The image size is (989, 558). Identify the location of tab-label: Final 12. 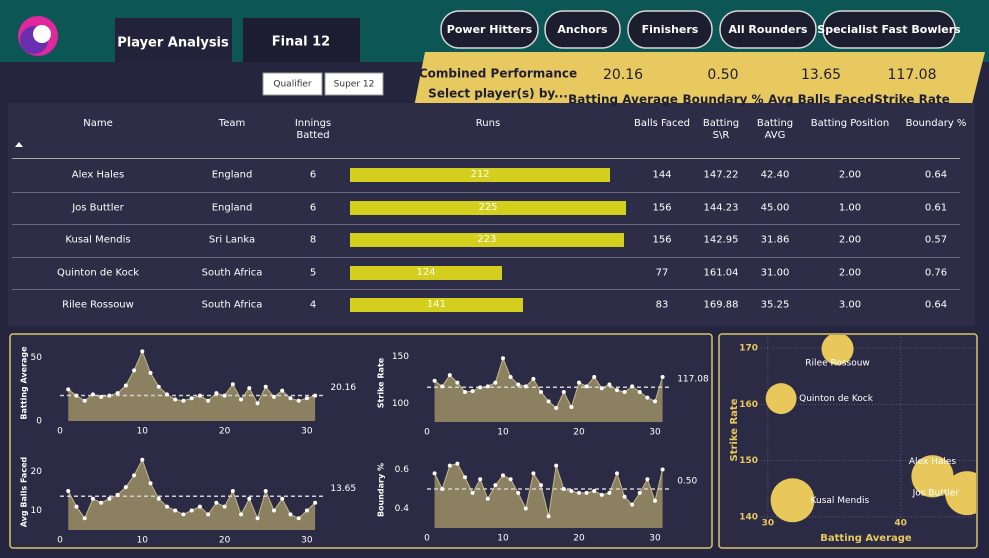
(301, 42).